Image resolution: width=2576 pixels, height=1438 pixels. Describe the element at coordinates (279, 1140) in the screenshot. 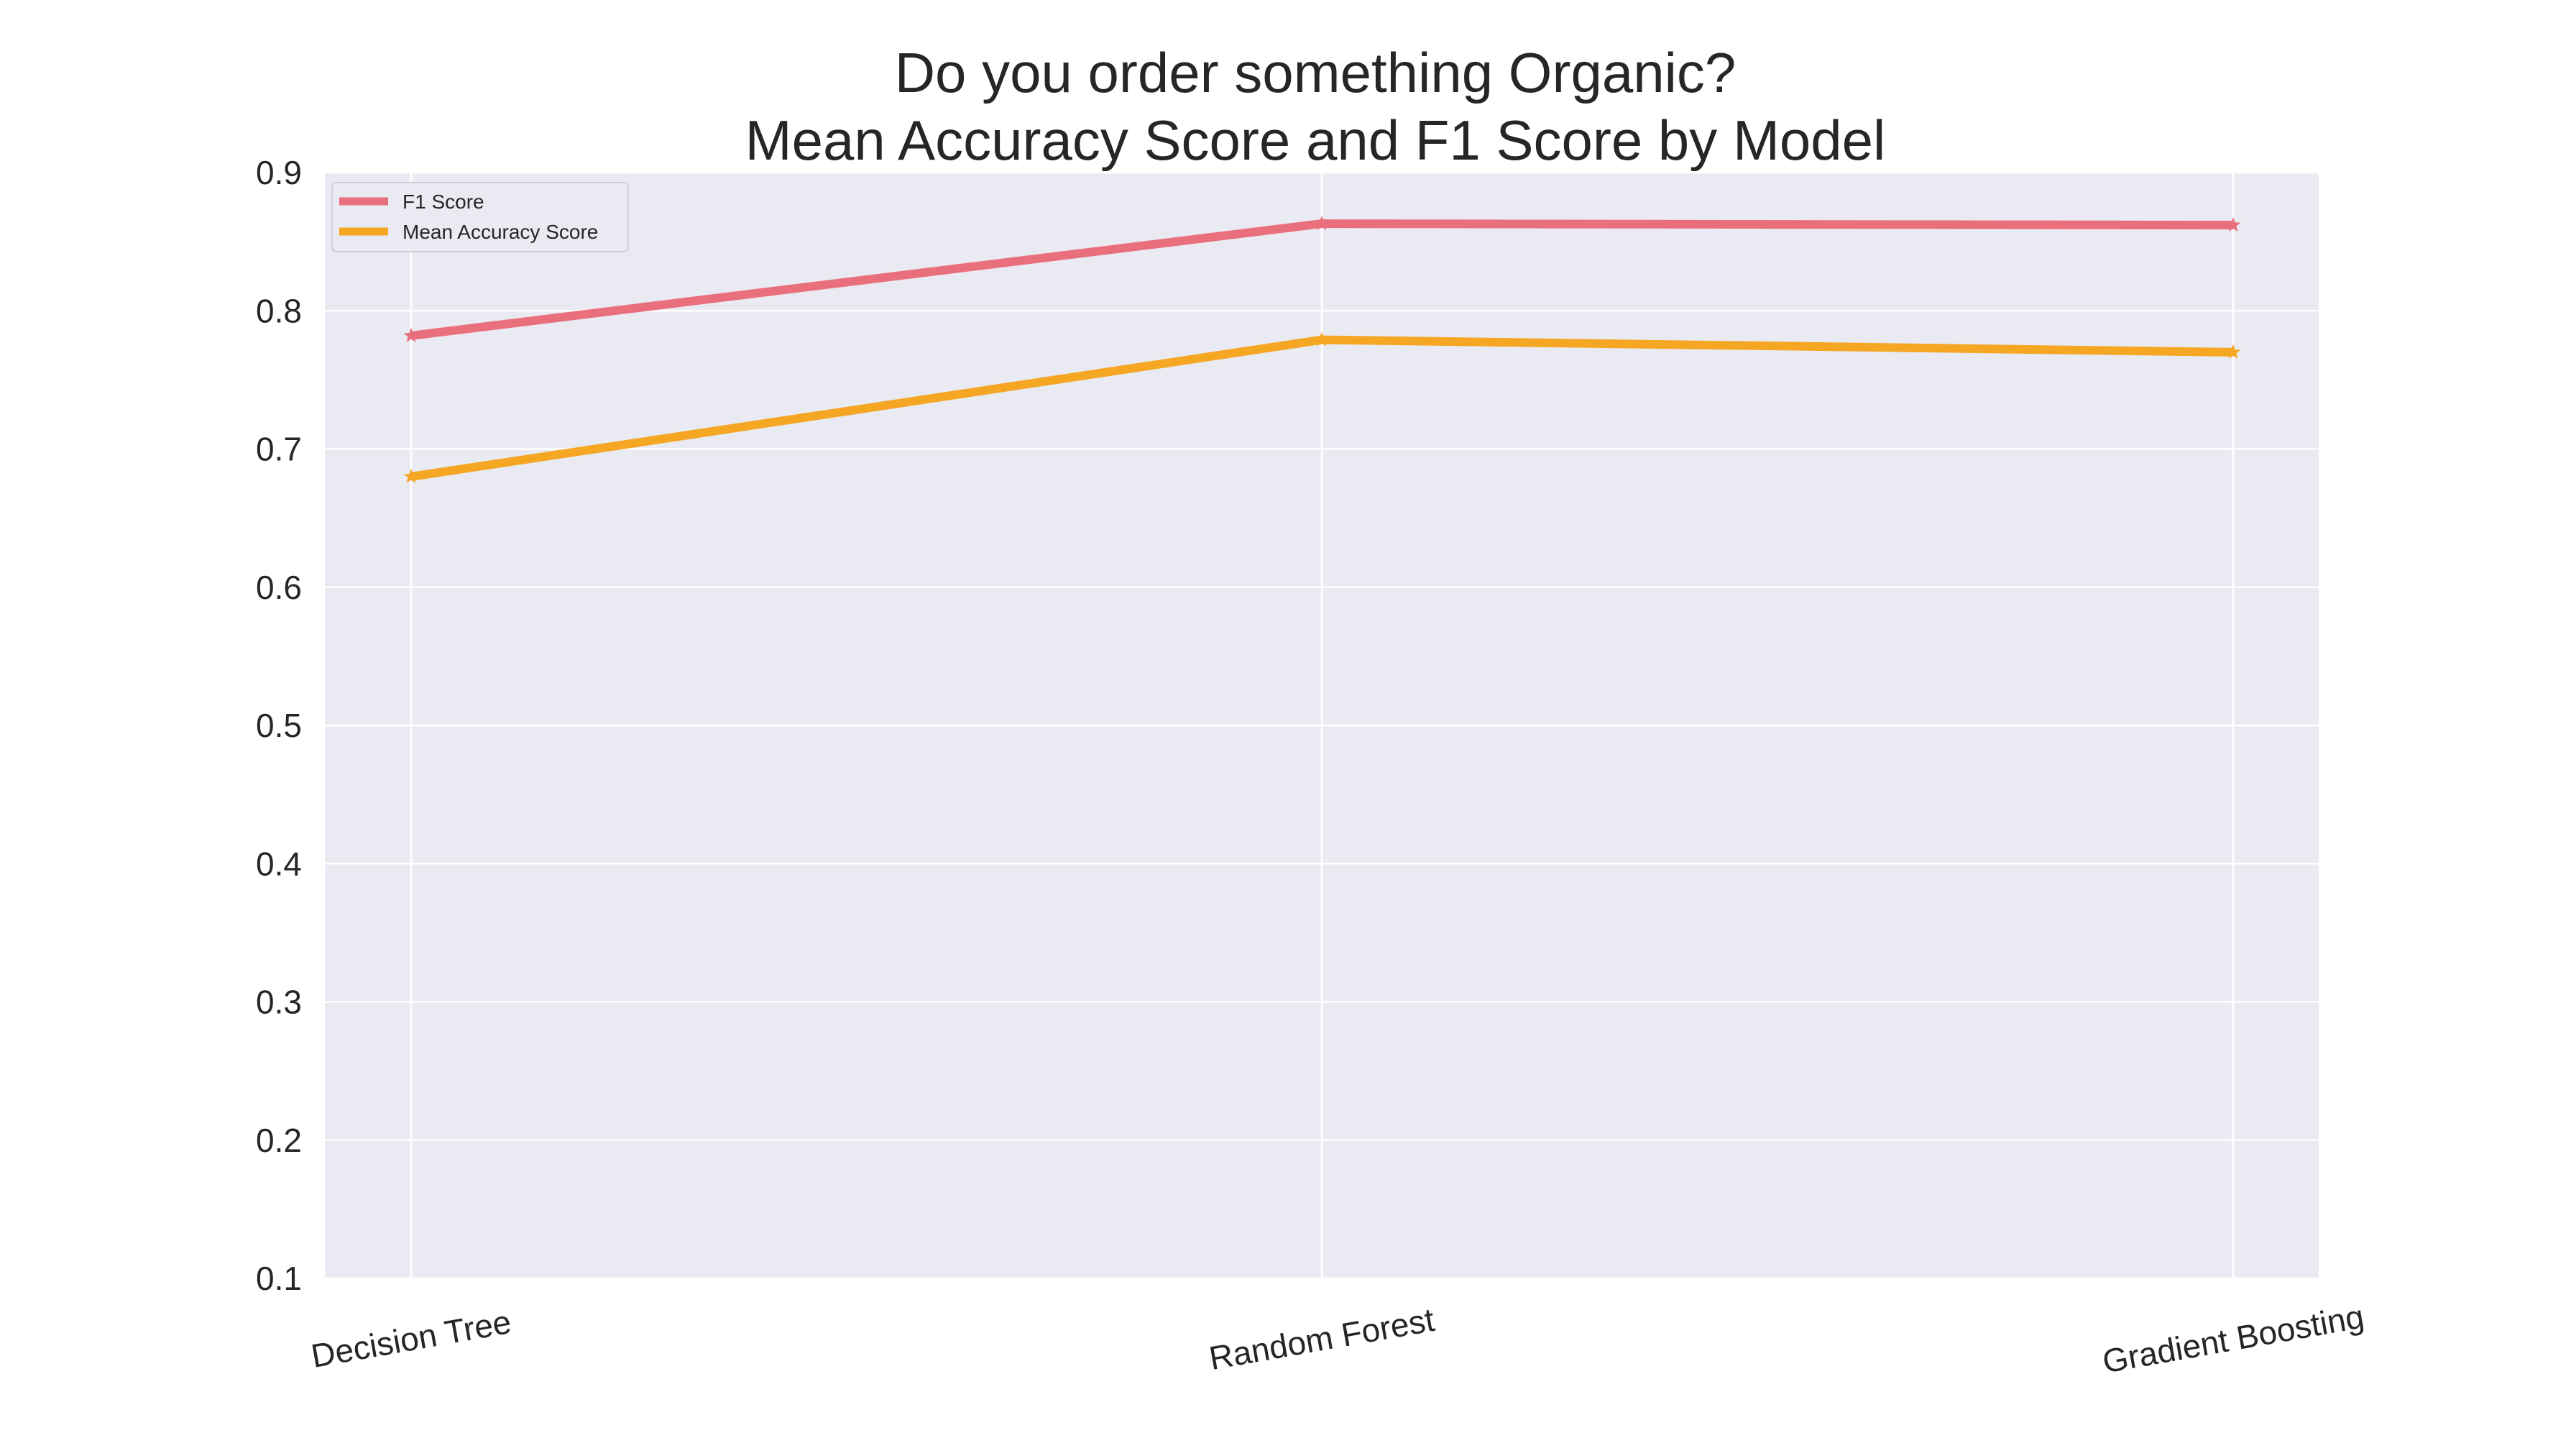

I see `y-tick-label: 0.2` at that location.